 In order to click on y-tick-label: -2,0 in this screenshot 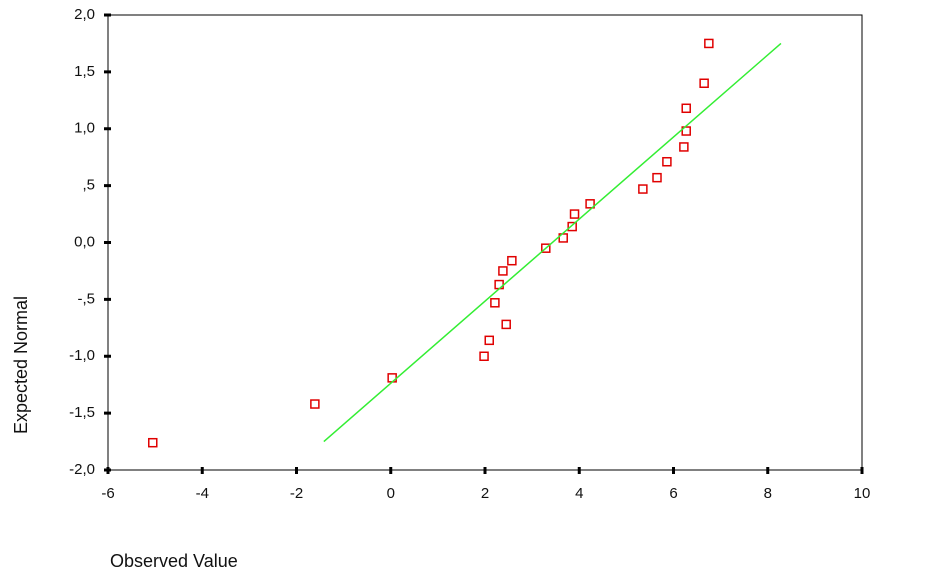, I will do `click(82, 469)`.